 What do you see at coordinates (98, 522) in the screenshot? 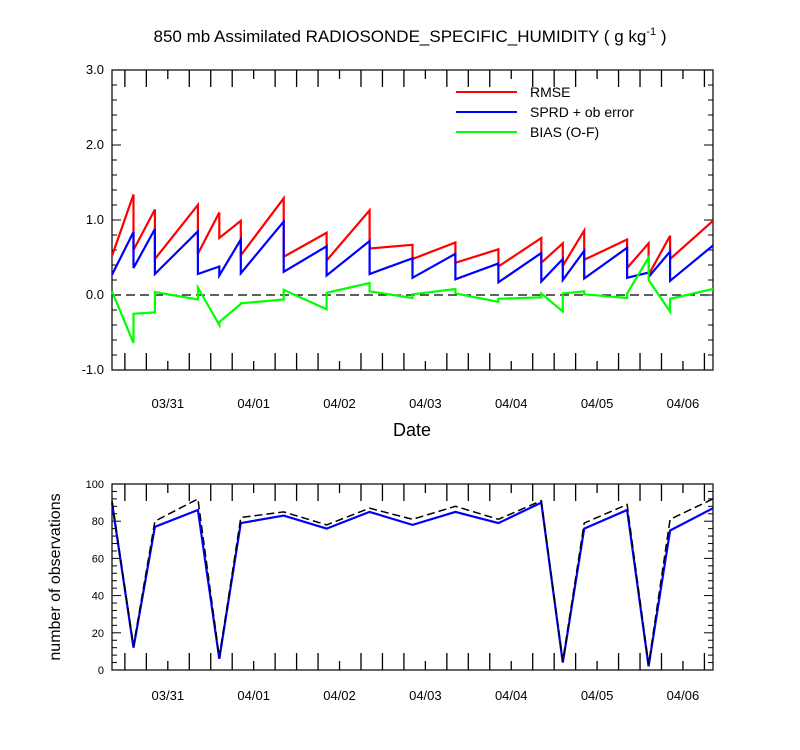
I see `y-tick-label: 80` at bounding box center [98, 522].